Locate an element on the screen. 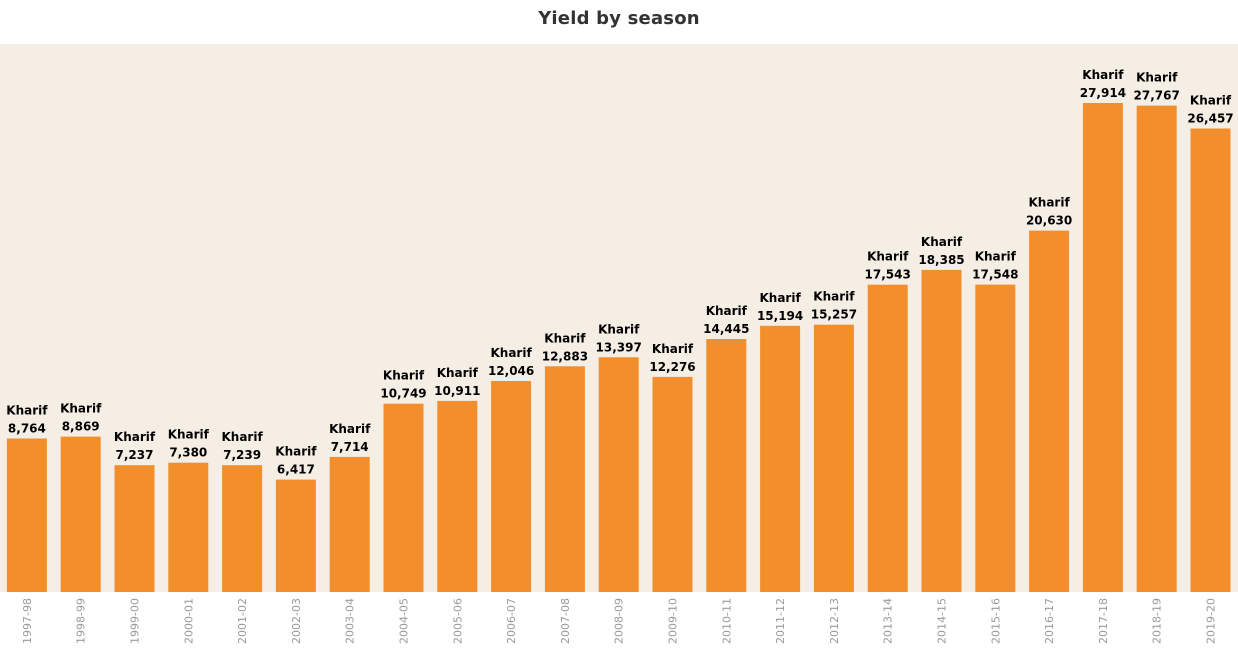 The height and width of the screenshot is (652, 1238). data-label-value: 7,237 is located at coordinates (135, 455).